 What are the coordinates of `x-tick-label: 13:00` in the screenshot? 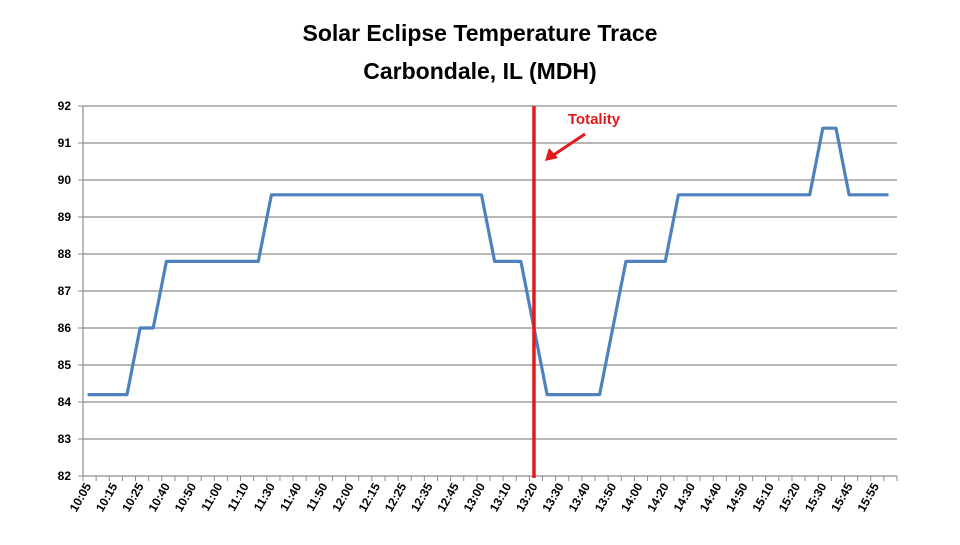 It's located at (475, 497).